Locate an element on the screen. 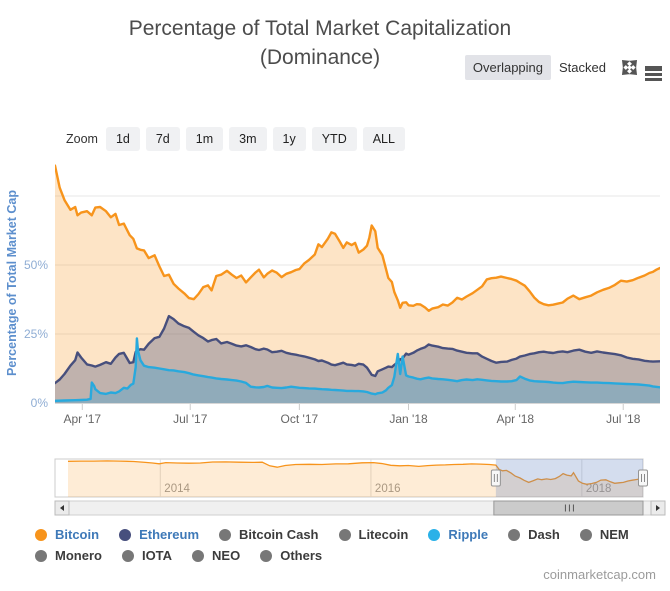 This screenshot has height=591, width=670. navigator-year-label: 2016 is located at coordinates (388, 489).